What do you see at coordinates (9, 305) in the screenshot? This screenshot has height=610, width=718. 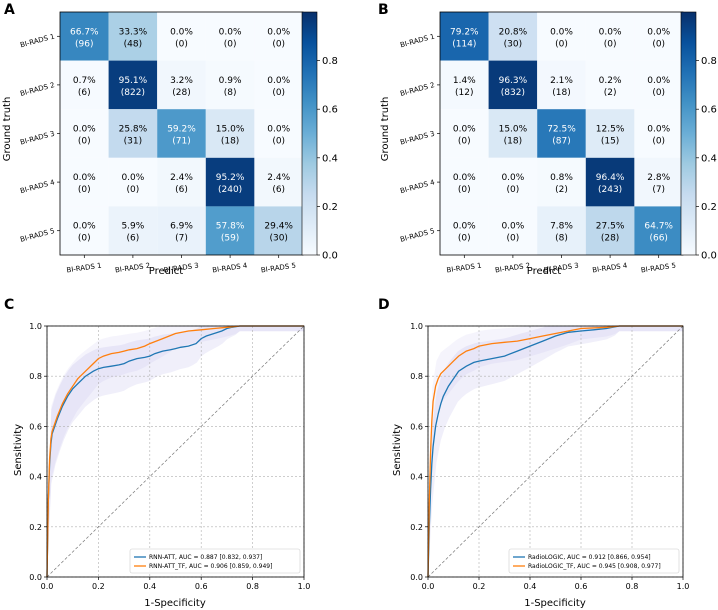 I see `panel-label-c: C` at bounding box center [9, 305].